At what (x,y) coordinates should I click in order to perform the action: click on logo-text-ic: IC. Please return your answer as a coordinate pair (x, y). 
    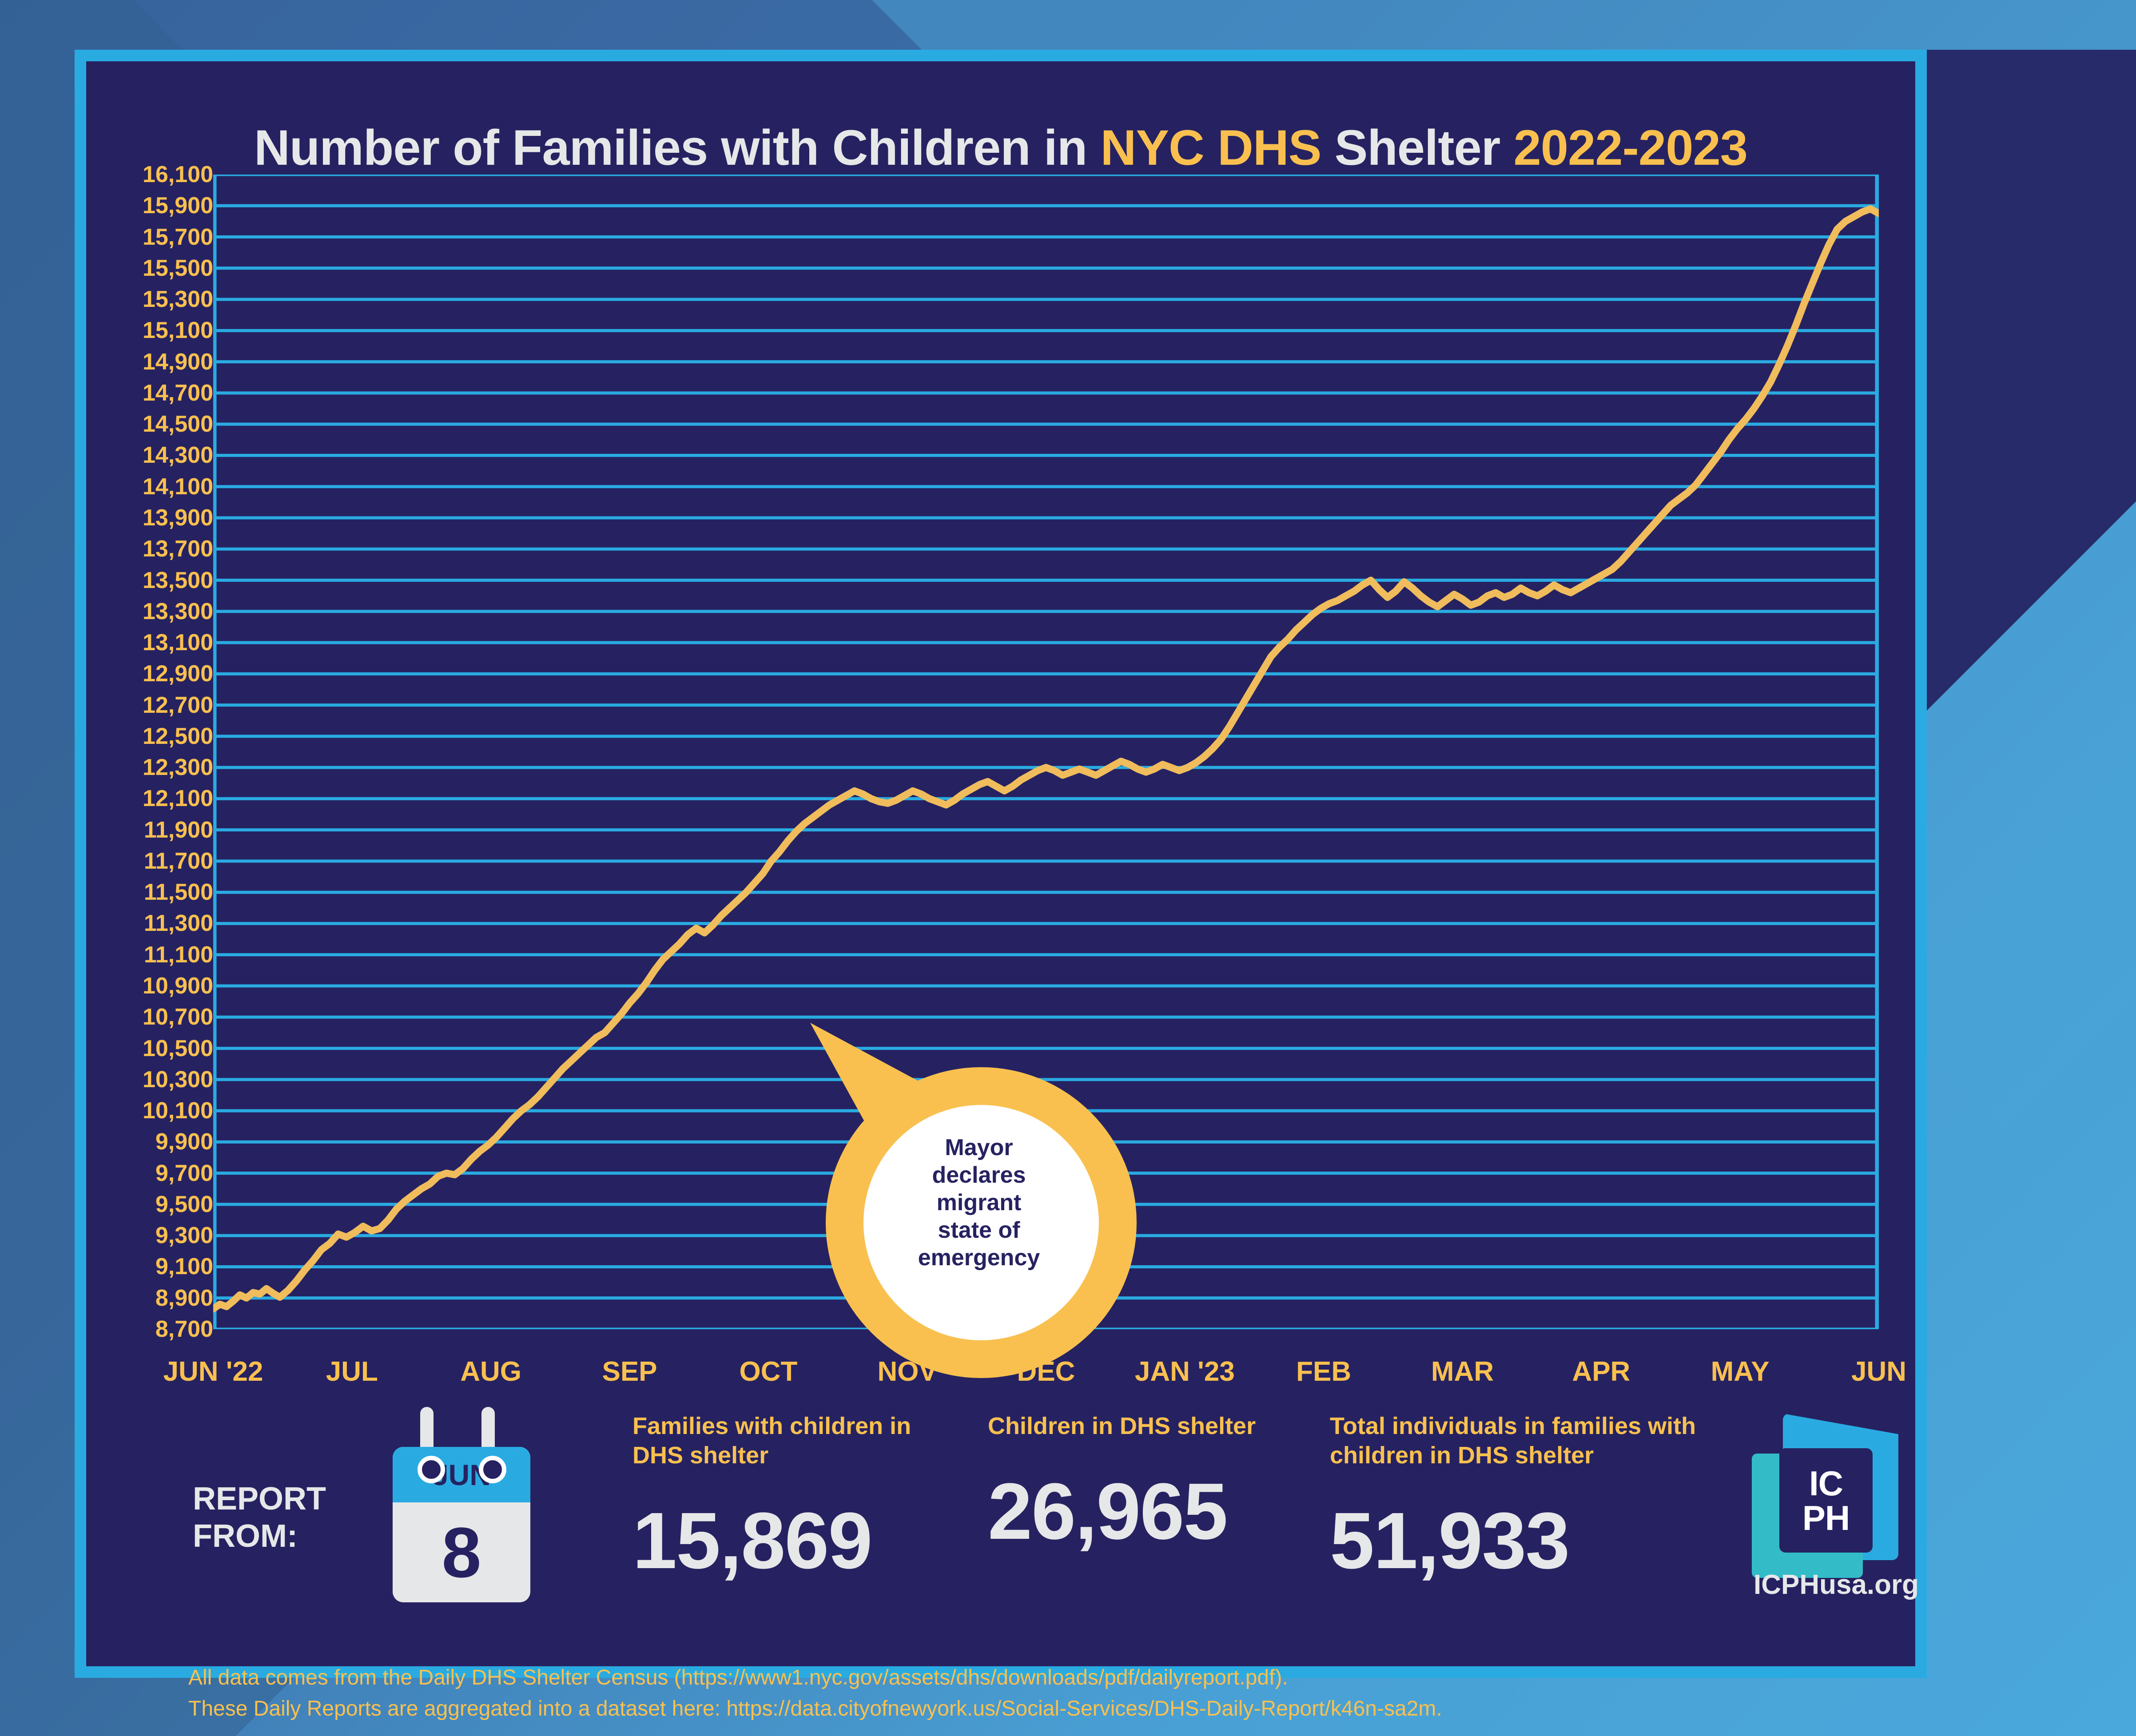
    Looking at the image, I should click on (1826, 1483).